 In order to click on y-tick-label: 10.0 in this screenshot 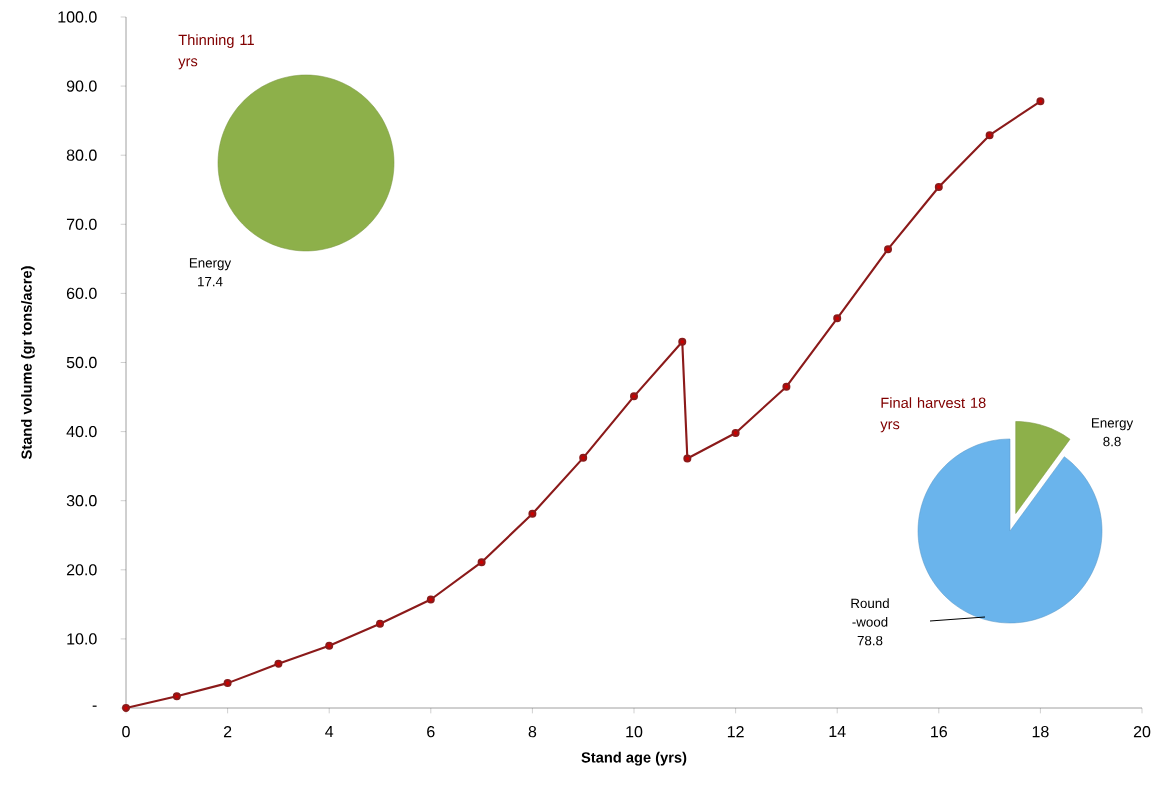, I will do `click(82, 639)`.